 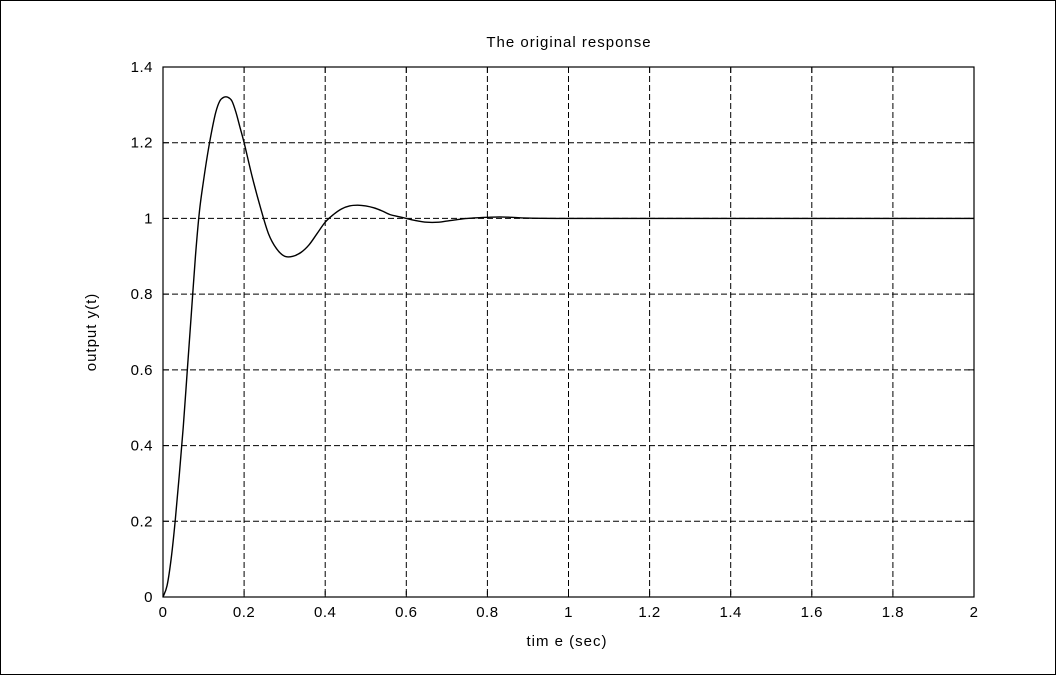 I want to click on chart-title: The original response, so click(x=568, y=42).